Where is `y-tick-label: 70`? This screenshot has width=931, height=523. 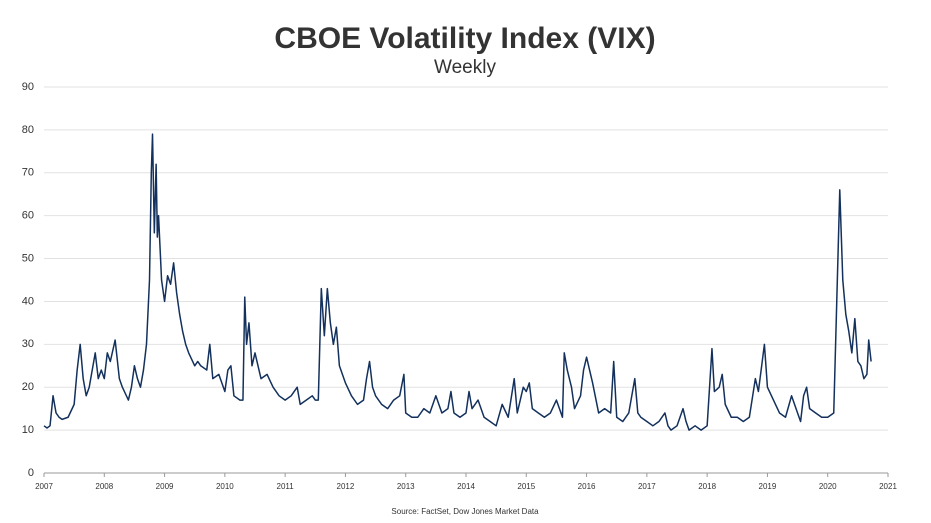 y-tick-label: 70 is located at coordinates (28, 173).